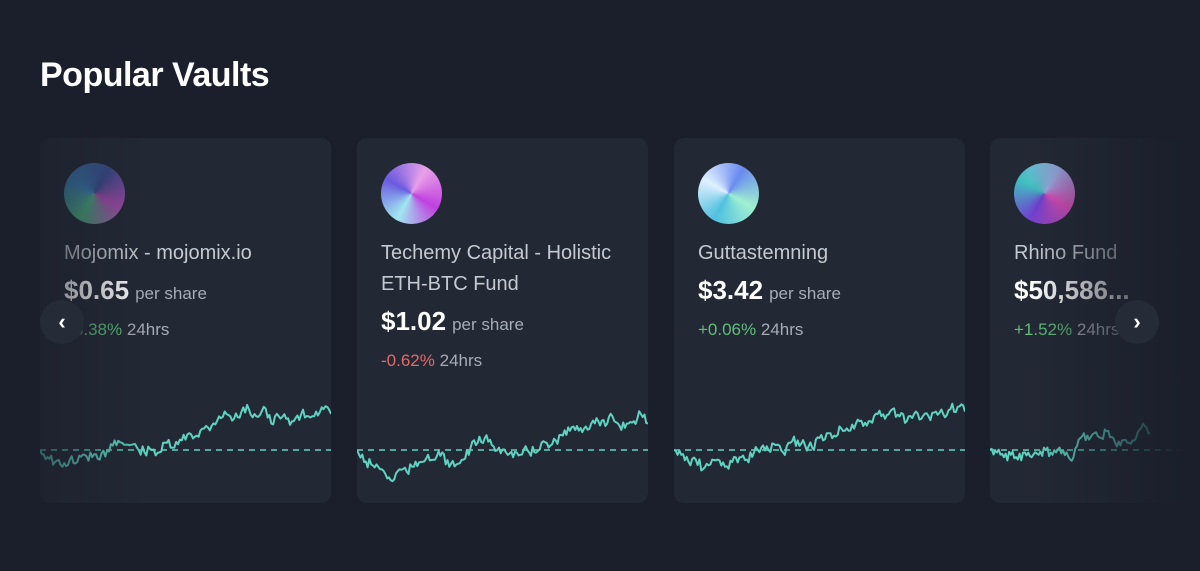 The image size is (1200, 571). What do you see at coordinates (731, 290) in the screenshot?
I see `vault-price: $3.42` at bounding box center [731, 290].